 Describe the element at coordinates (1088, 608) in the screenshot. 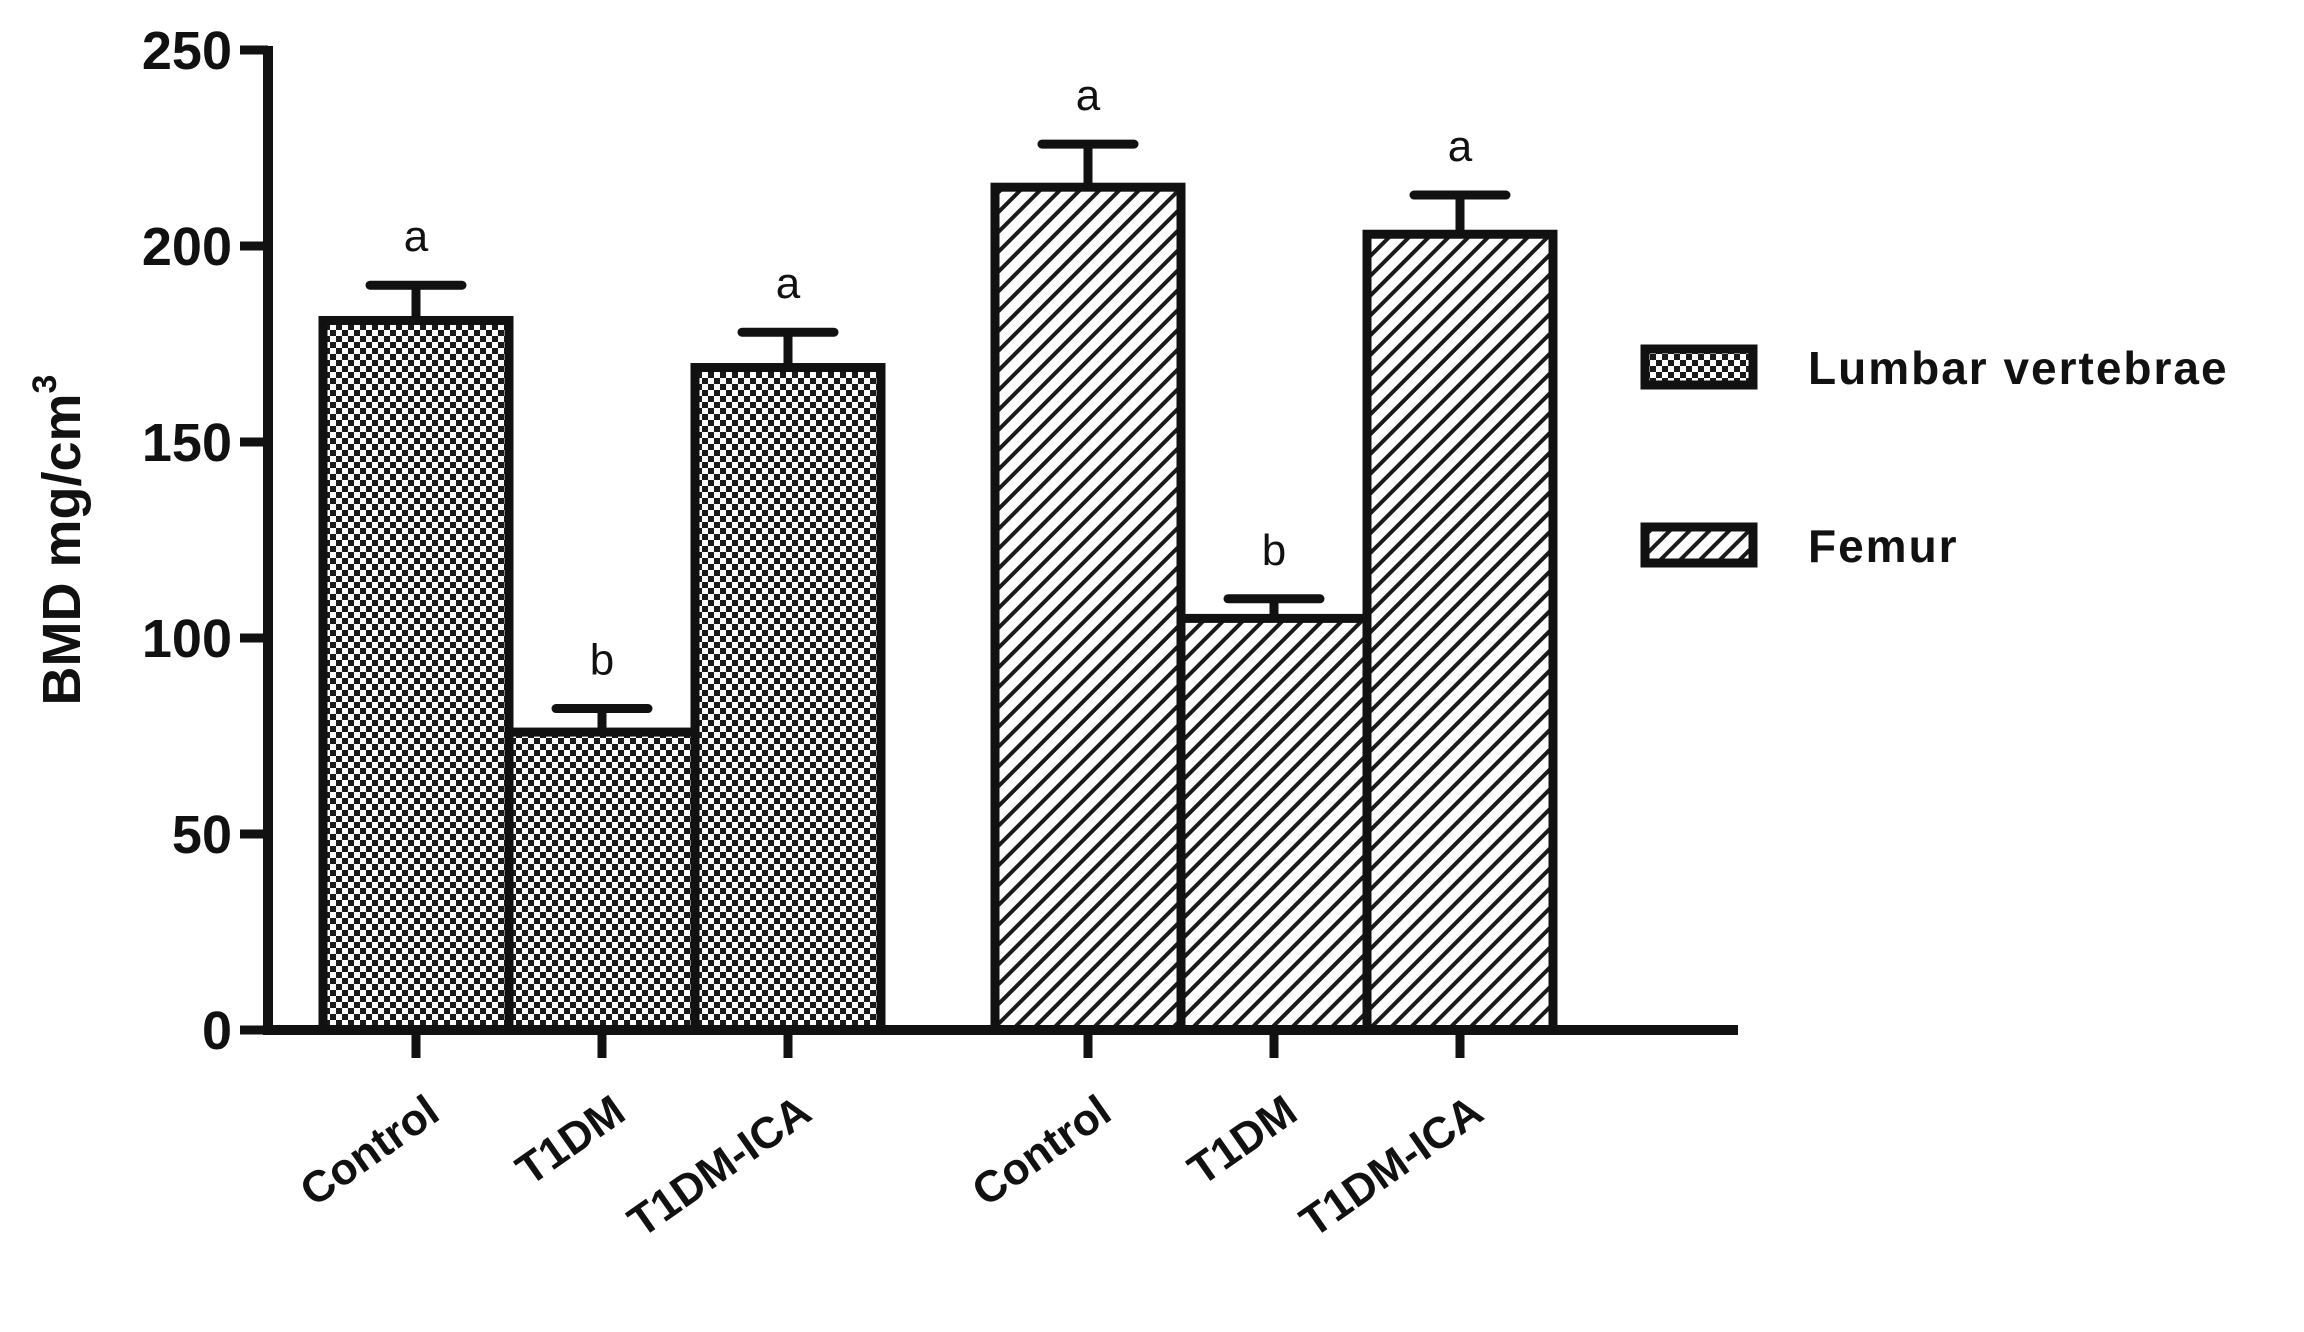

I see `bar-femur-control` at that location.